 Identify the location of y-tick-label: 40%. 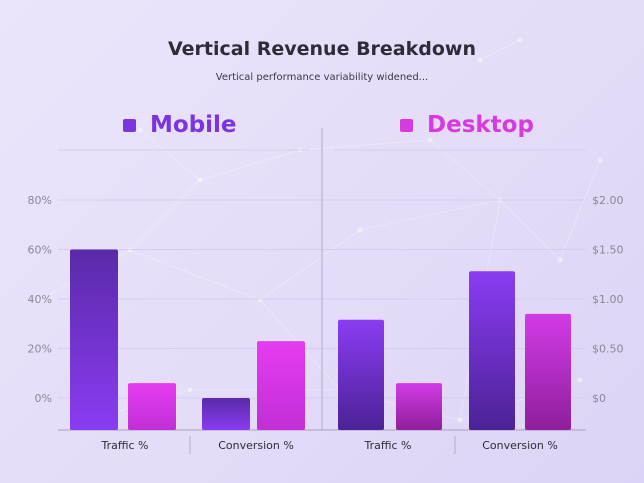
(40, 299).